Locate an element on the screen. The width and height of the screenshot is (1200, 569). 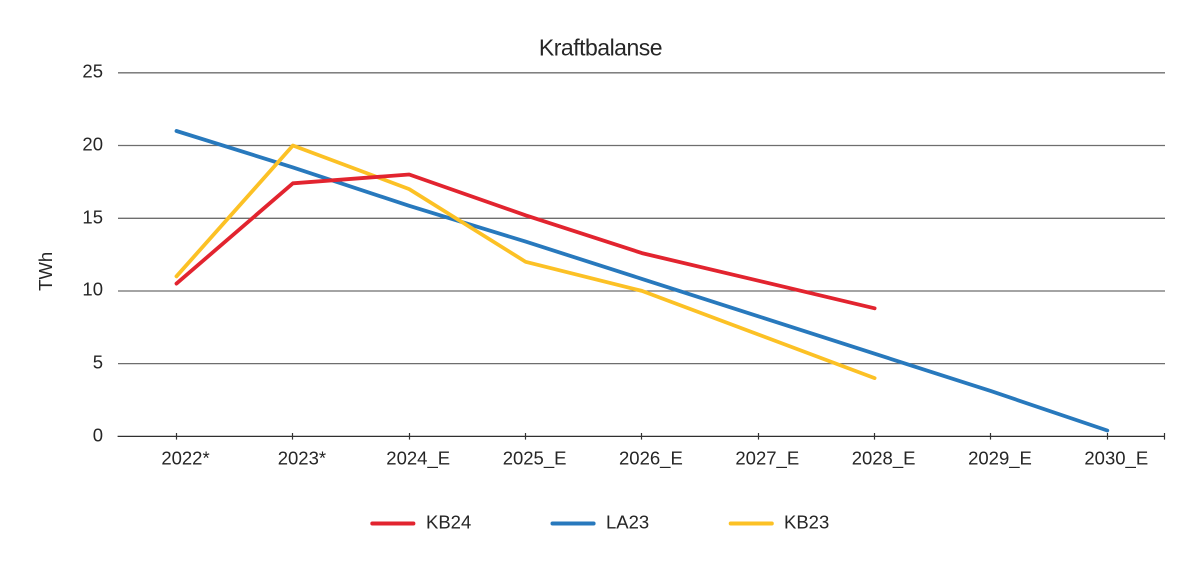
svg-text: LA23 is located at coordinates (627, 522).